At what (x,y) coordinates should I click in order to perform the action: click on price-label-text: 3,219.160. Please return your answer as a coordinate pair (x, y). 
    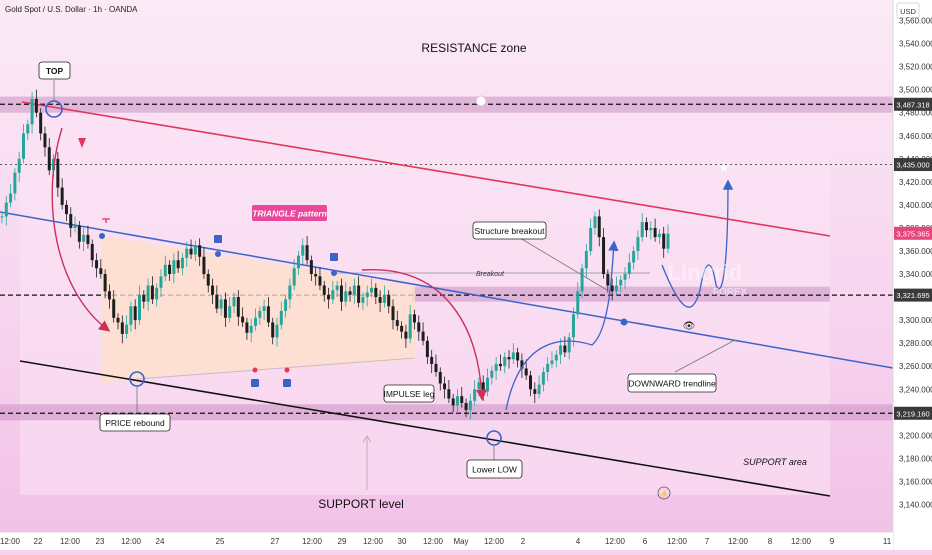
    Looking at the image, I should click on (912, 413).